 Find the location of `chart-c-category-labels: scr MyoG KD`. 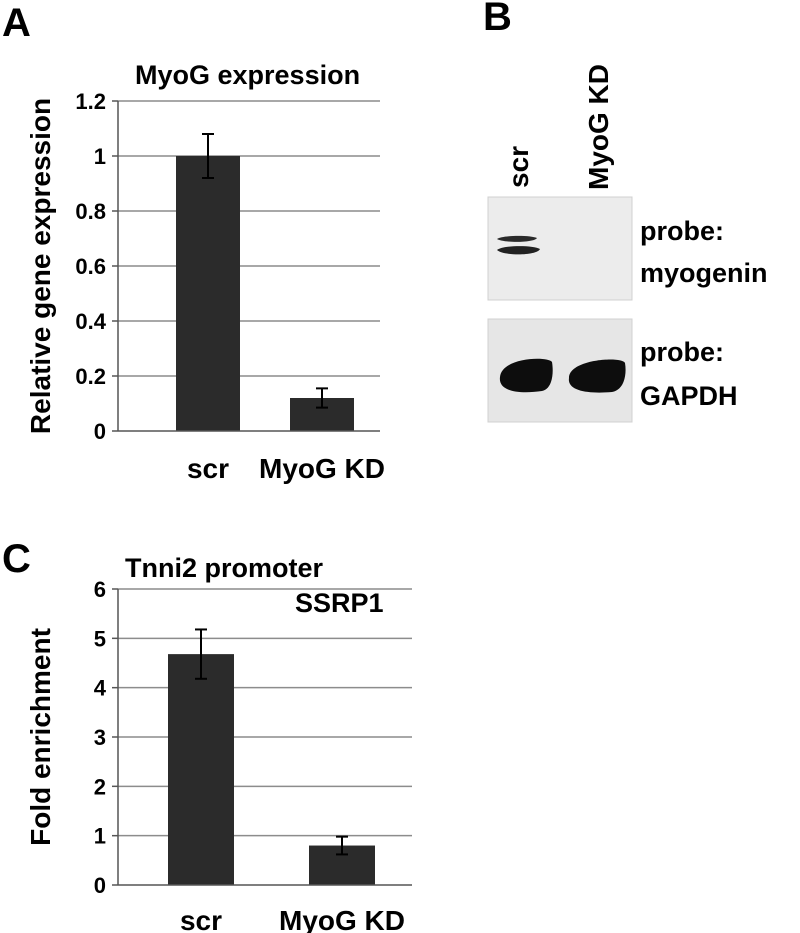

chart-c-category-labels: scr MyoG KD is located at coordinates (292, 919).